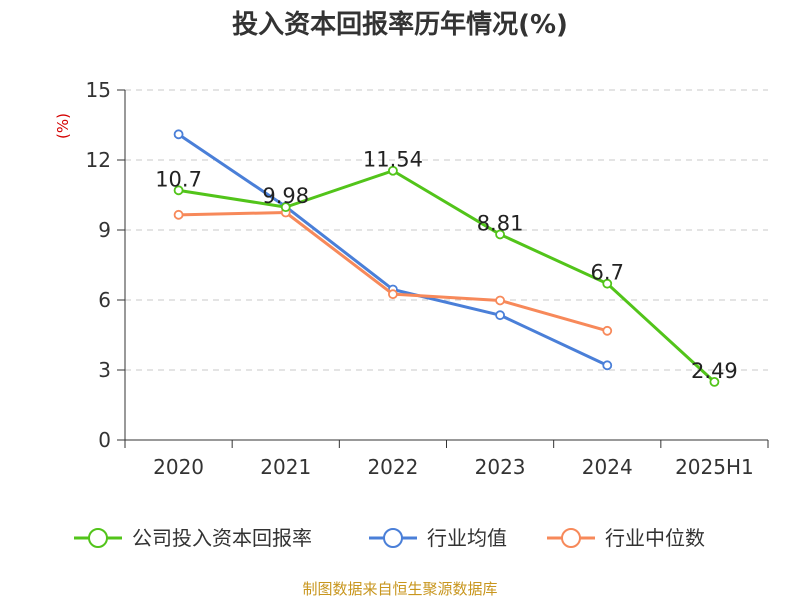 The height and width of the screenshot is (600, 800). What do you see at coordinates (285, 467) in the screenshot?
I see `x-tick-label: 2021` at bounding box center [285, 467].